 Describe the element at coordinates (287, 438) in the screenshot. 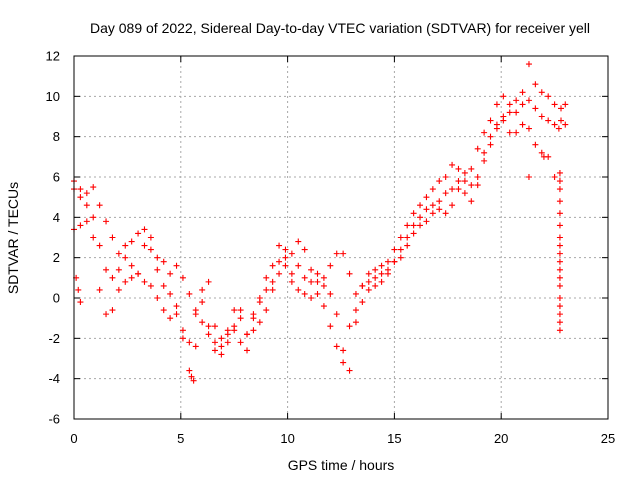

I see `x-tick-label: 10` at that location.